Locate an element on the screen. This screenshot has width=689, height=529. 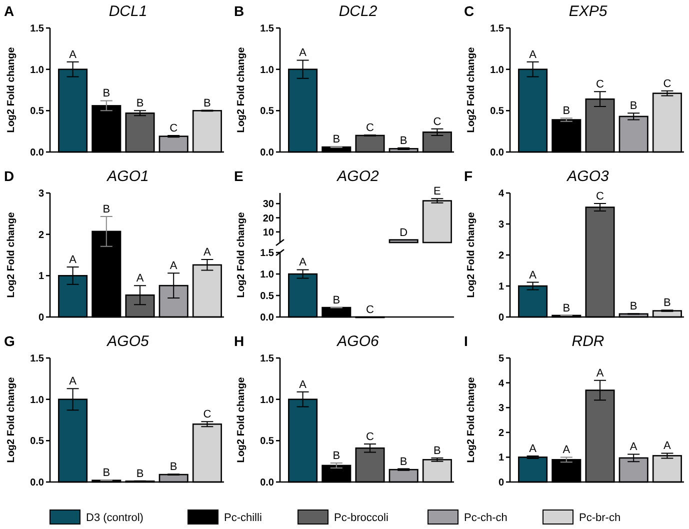
y-tick-label: 10 is located at coordinates (268, 232).